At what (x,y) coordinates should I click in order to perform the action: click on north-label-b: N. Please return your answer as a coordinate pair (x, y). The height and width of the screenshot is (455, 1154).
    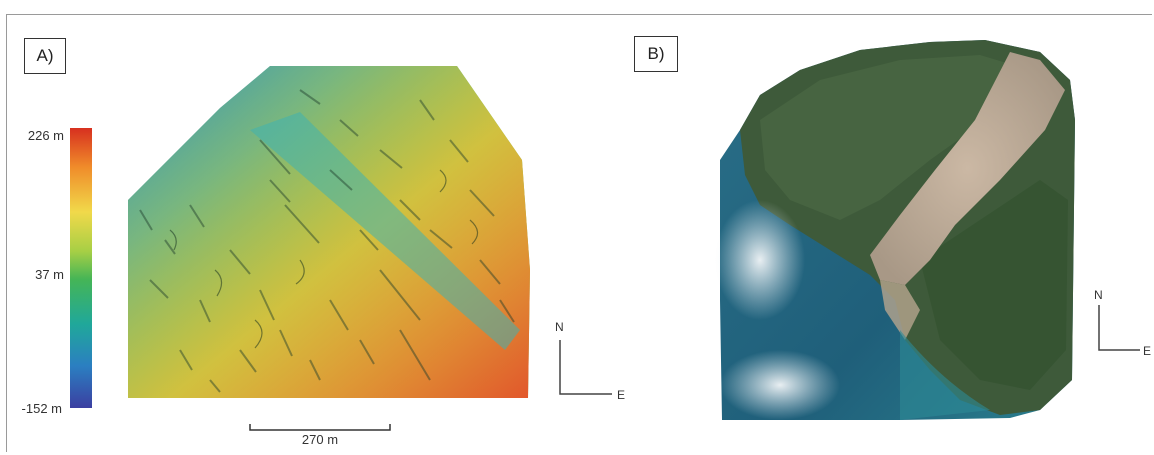
    Looking at the image, I should click on (1098, 295).